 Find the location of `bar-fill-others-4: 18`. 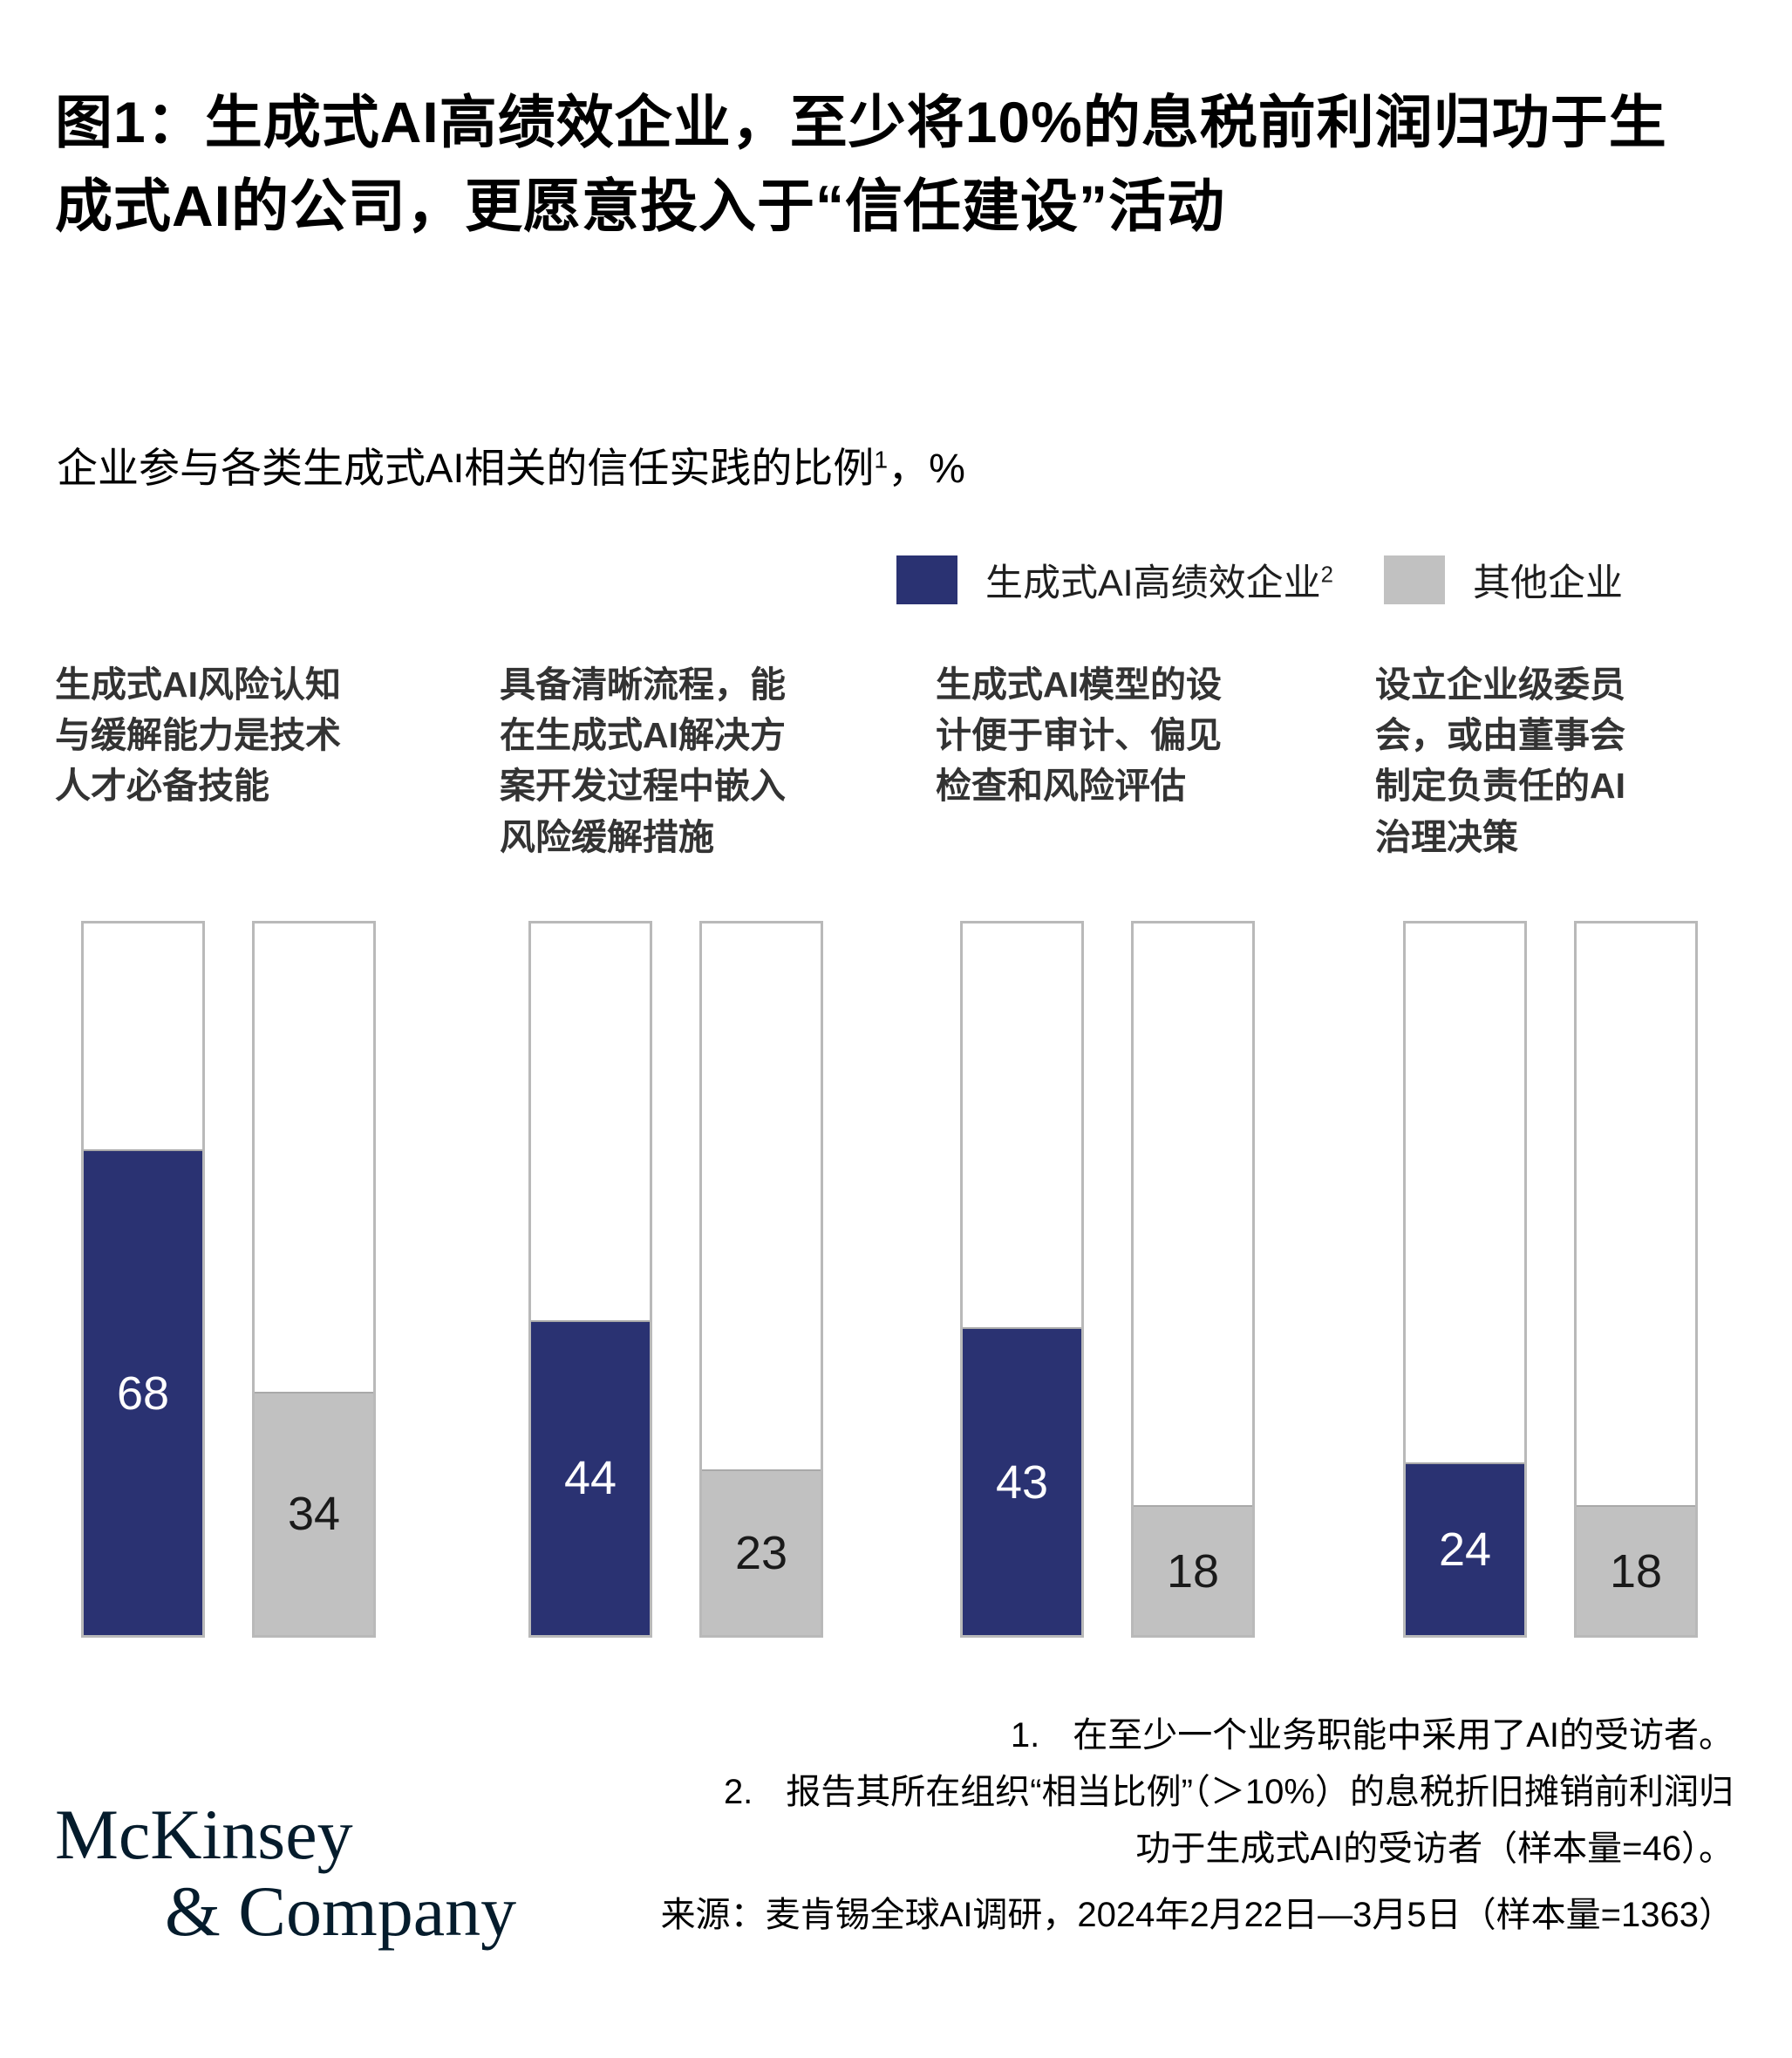

bar-fill-others-4: 18 is located at coordinates (1636, 1570).